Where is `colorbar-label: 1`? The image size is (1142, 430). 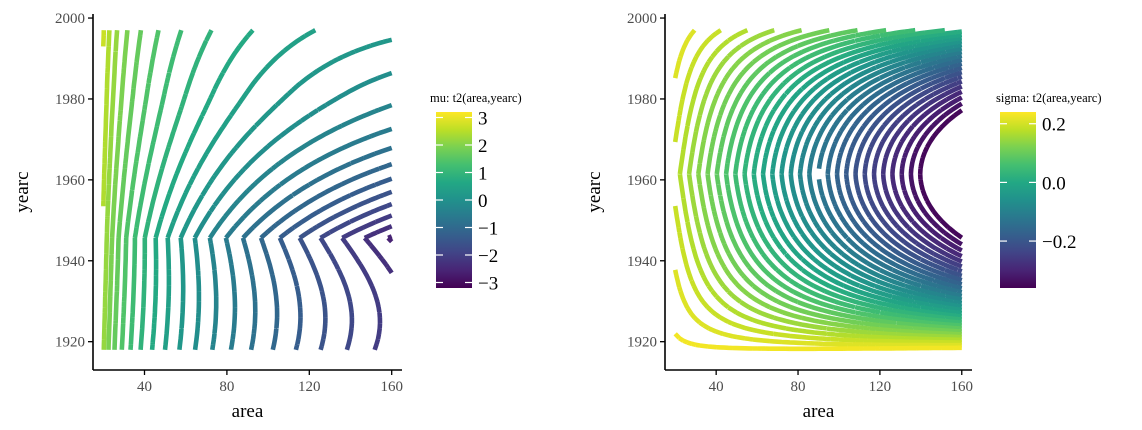
colorbar-label: 1 is located at coordinates (483, 174).